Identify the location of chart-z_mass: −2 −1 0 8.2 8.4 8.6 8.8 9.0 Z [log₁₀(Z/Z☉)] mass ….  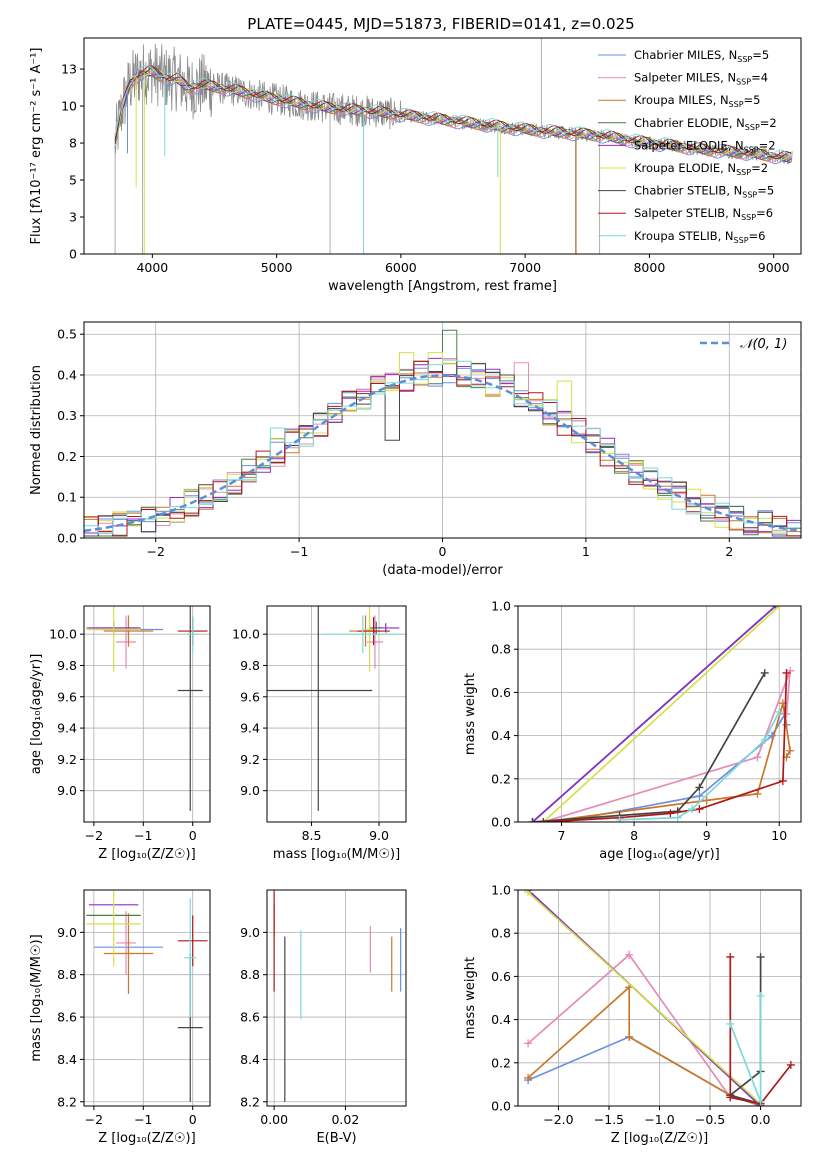
(120, 1017).